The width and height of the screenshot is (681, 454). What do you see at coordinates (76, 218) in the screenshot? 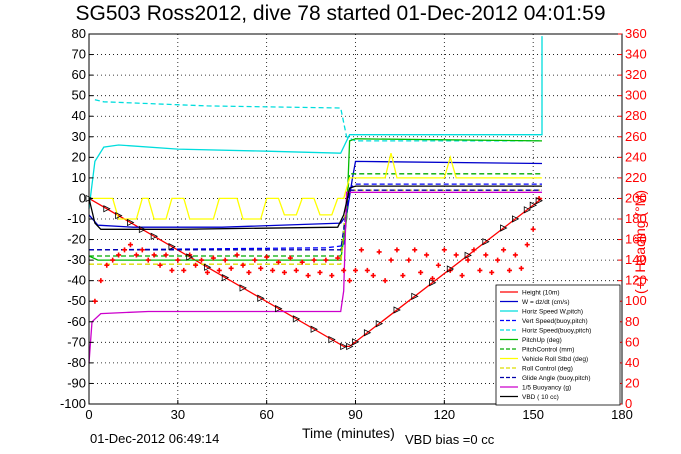
I see `y-tick-label: -10` at bounding box center [76, 218].